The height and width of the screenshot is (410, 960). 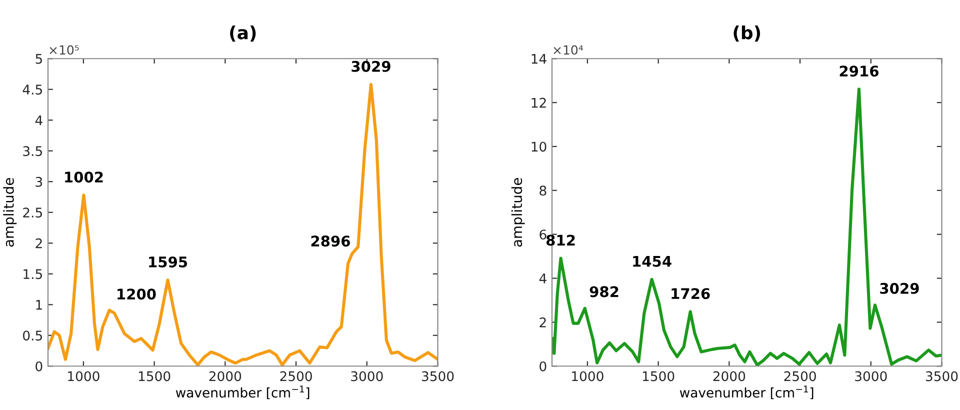 I want to click on annotation: 2916, so click(x=859, y=71).